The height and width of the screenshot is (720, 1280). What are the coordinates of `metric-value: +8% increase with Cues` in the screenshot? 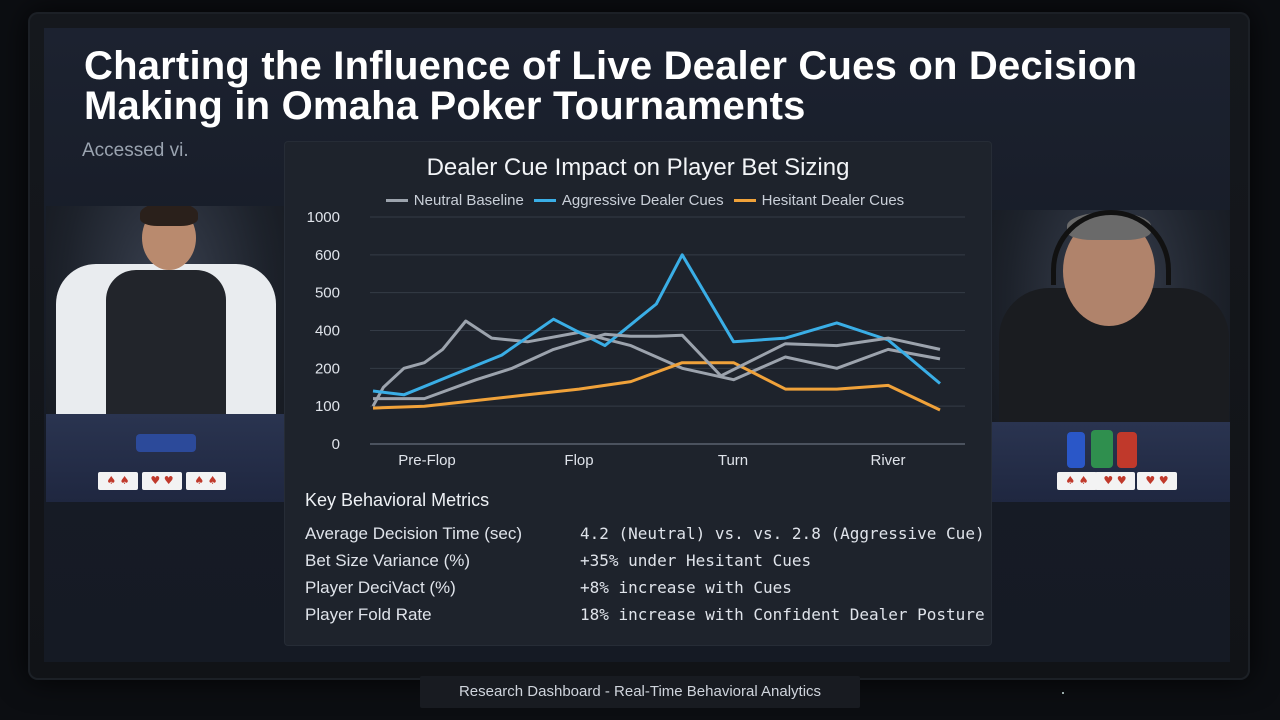 It's located at (686, 587).